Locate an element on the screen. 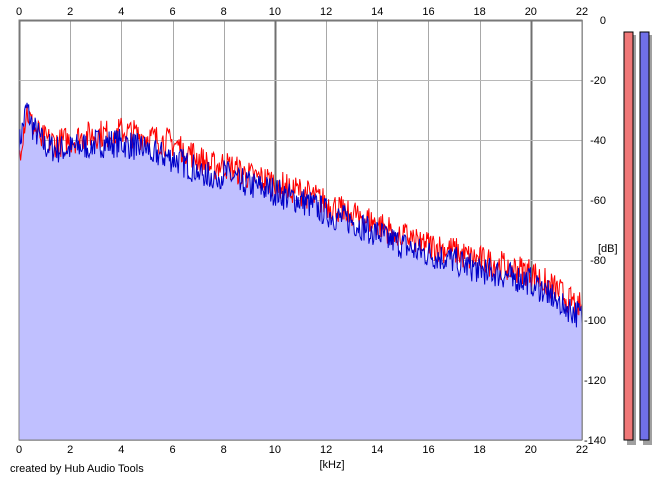 This screenshot has width=664, height=481. x-tick-label-bottom: 16 is located at coordinates (428, 450).